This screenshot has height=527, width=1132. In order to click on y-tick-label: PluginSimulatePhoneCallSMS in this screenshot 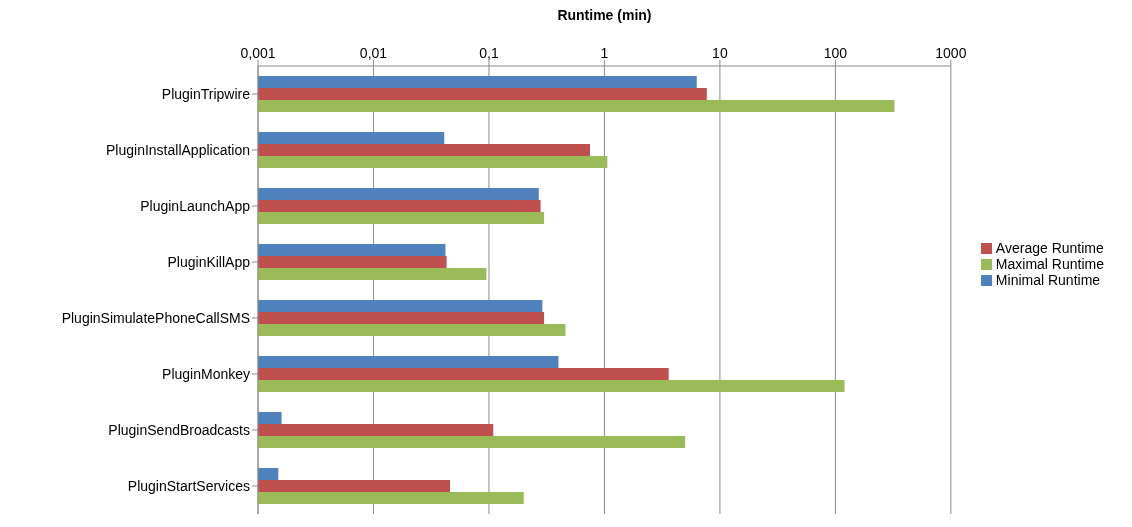, I will do `click(155, 317)`.